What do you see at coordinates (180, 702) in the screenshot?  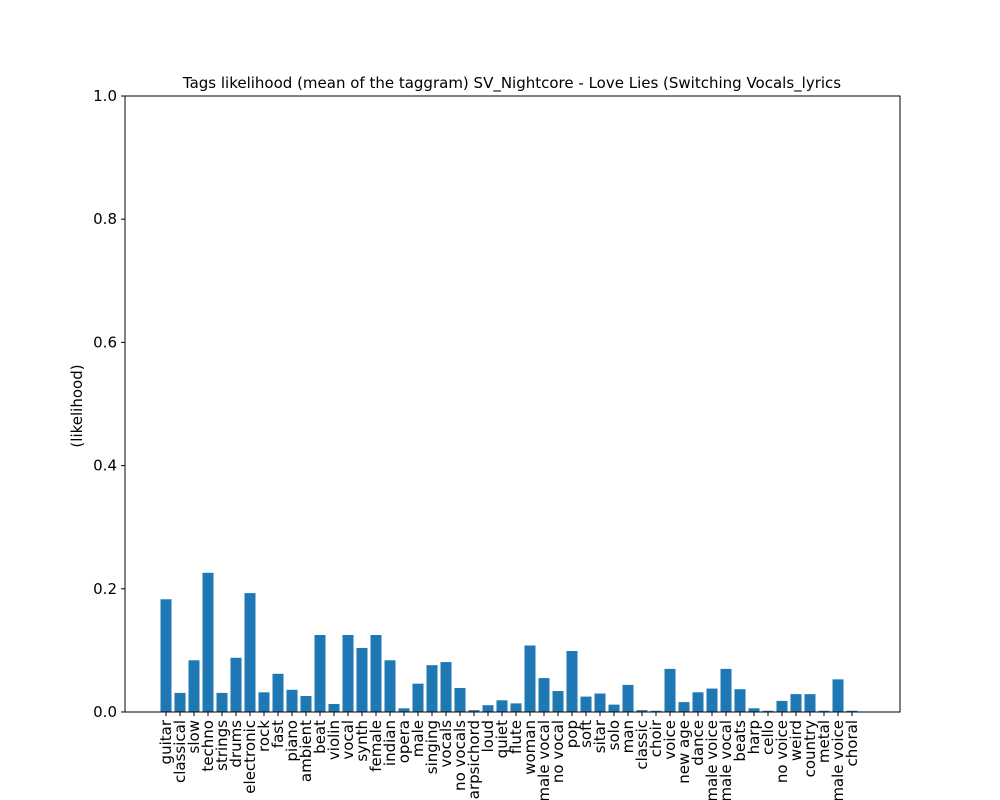 I see `bar-classical` at bounding box center [180, 702].